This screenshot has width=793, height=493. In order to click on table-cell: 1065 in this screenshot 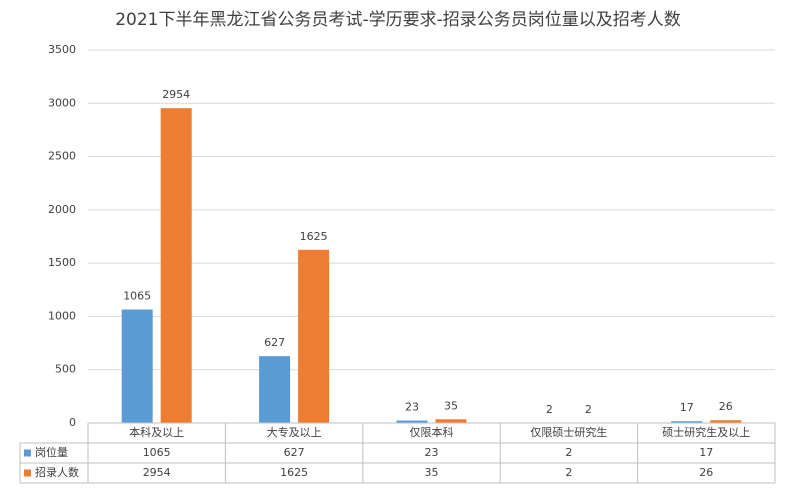, I will do `click(157, 452)`.